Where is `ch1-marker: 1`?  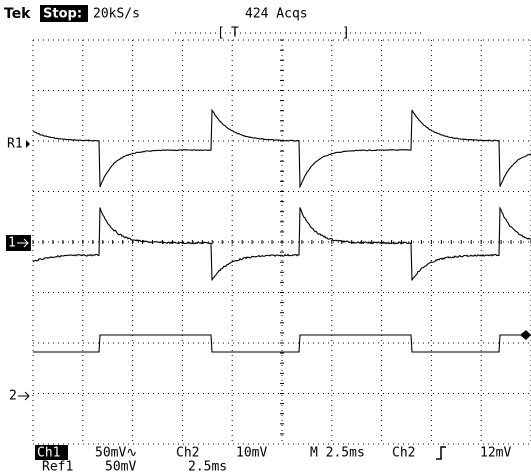
ch1-marker: 1 is located at coordinates (12, 243).